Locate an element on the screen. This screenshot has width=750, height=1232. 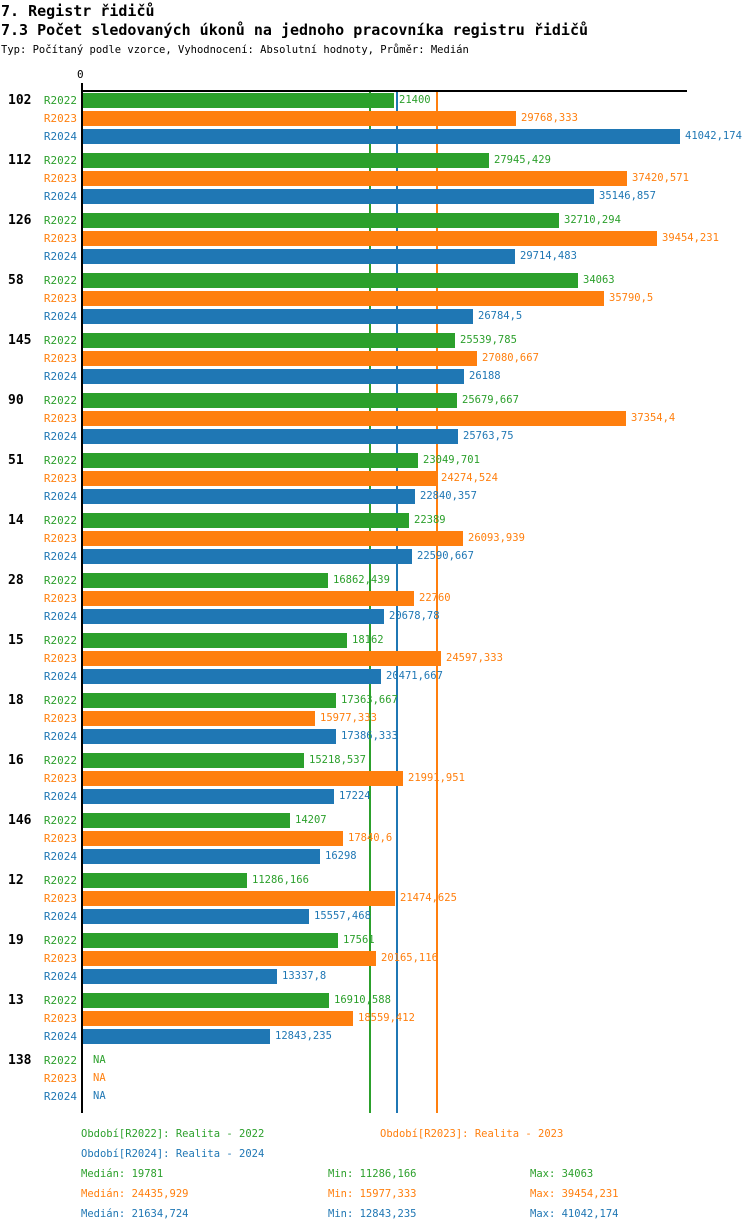
bar-value-label: 21400 is located at coordinates (415, 100).